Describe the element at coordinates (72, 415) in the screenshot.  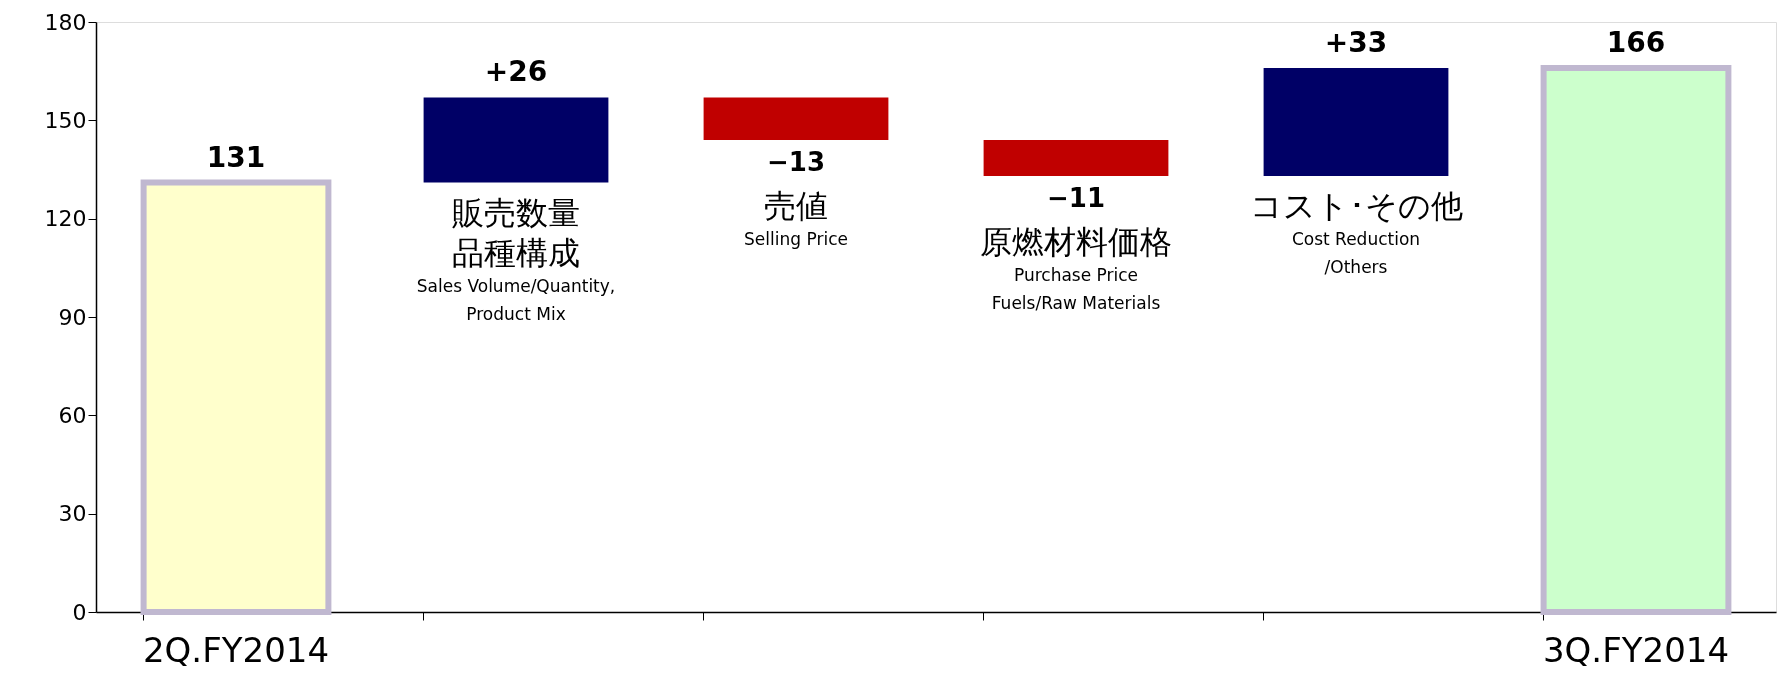
I see `y-tick-label: 60` at that location.